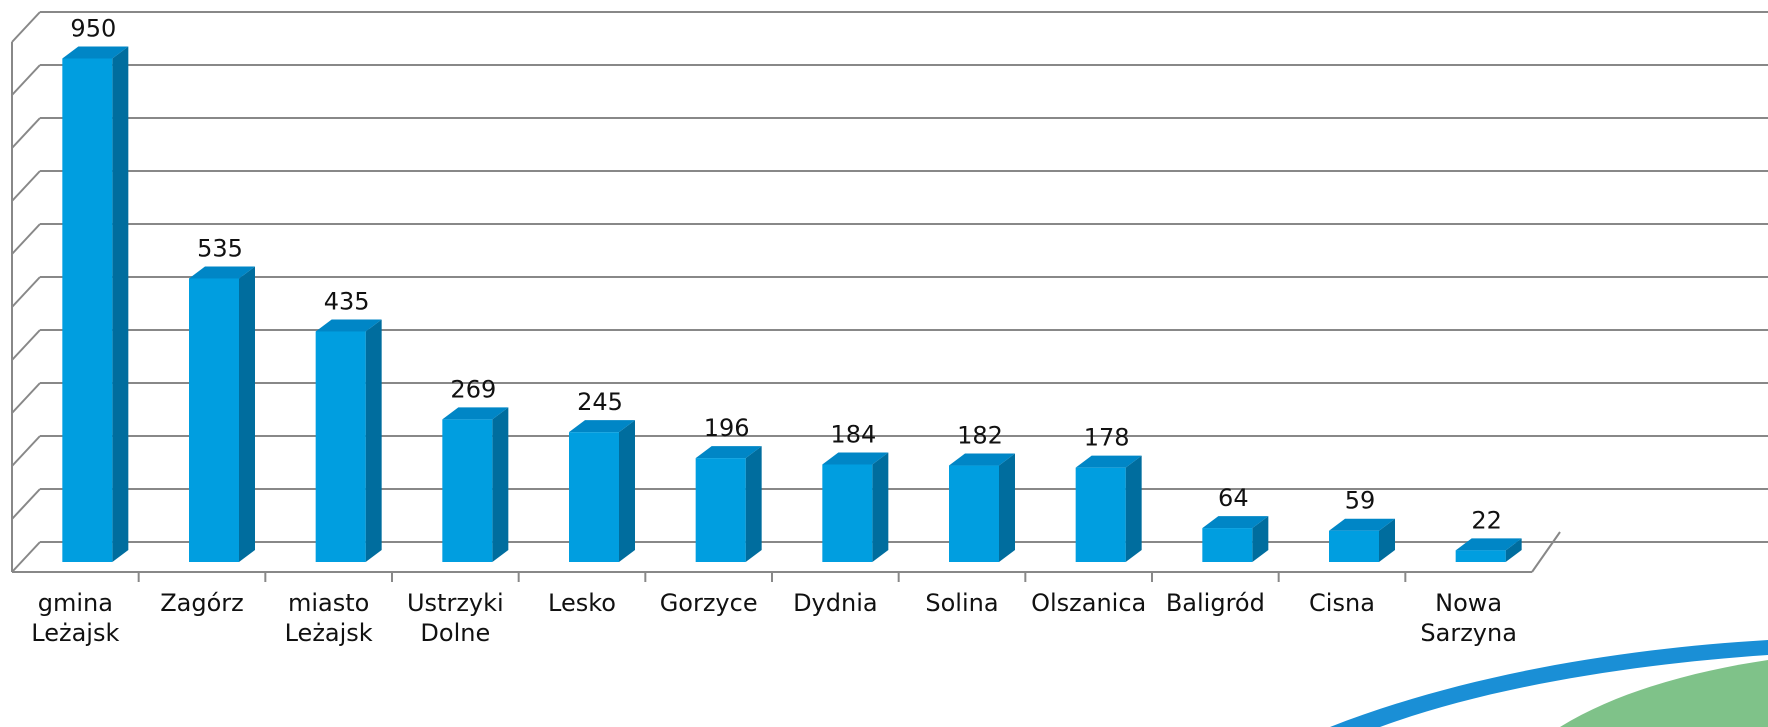  Describe the element at coordinates (582, 603) in the screenshot. I see `x-tick-label: Lesko` at that location.